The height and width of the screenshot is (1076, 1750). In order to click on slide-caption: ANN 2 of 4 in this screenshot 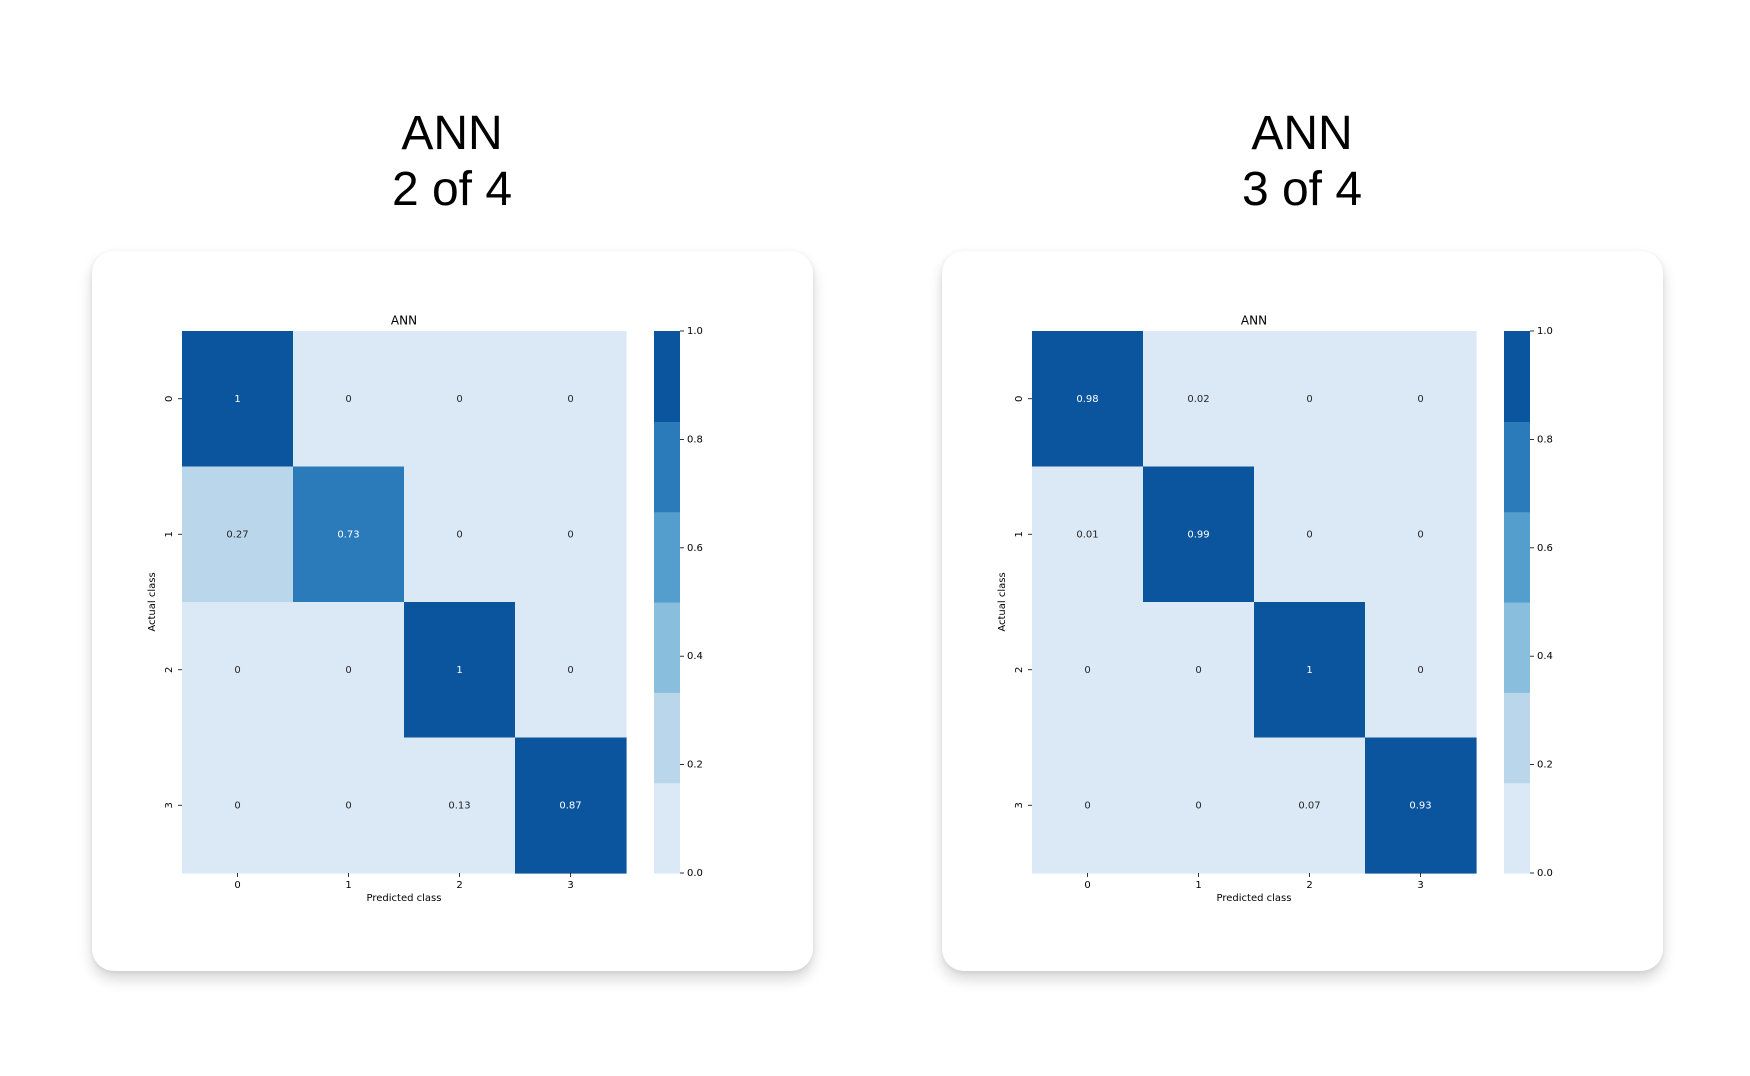, I will do `click(452, 162)`.